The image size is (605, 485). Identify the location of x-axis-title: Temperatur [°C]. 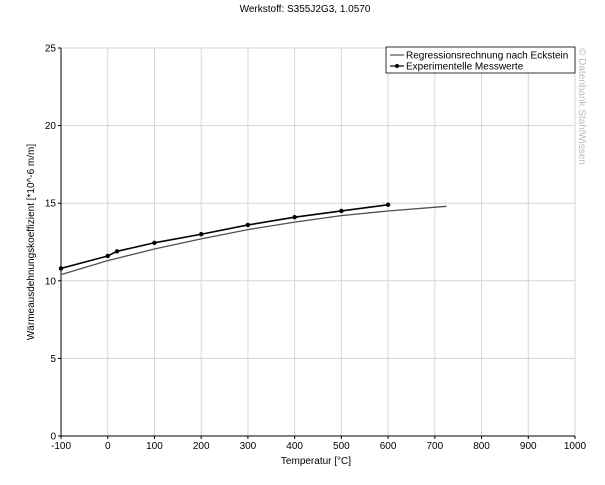
(316, 461).